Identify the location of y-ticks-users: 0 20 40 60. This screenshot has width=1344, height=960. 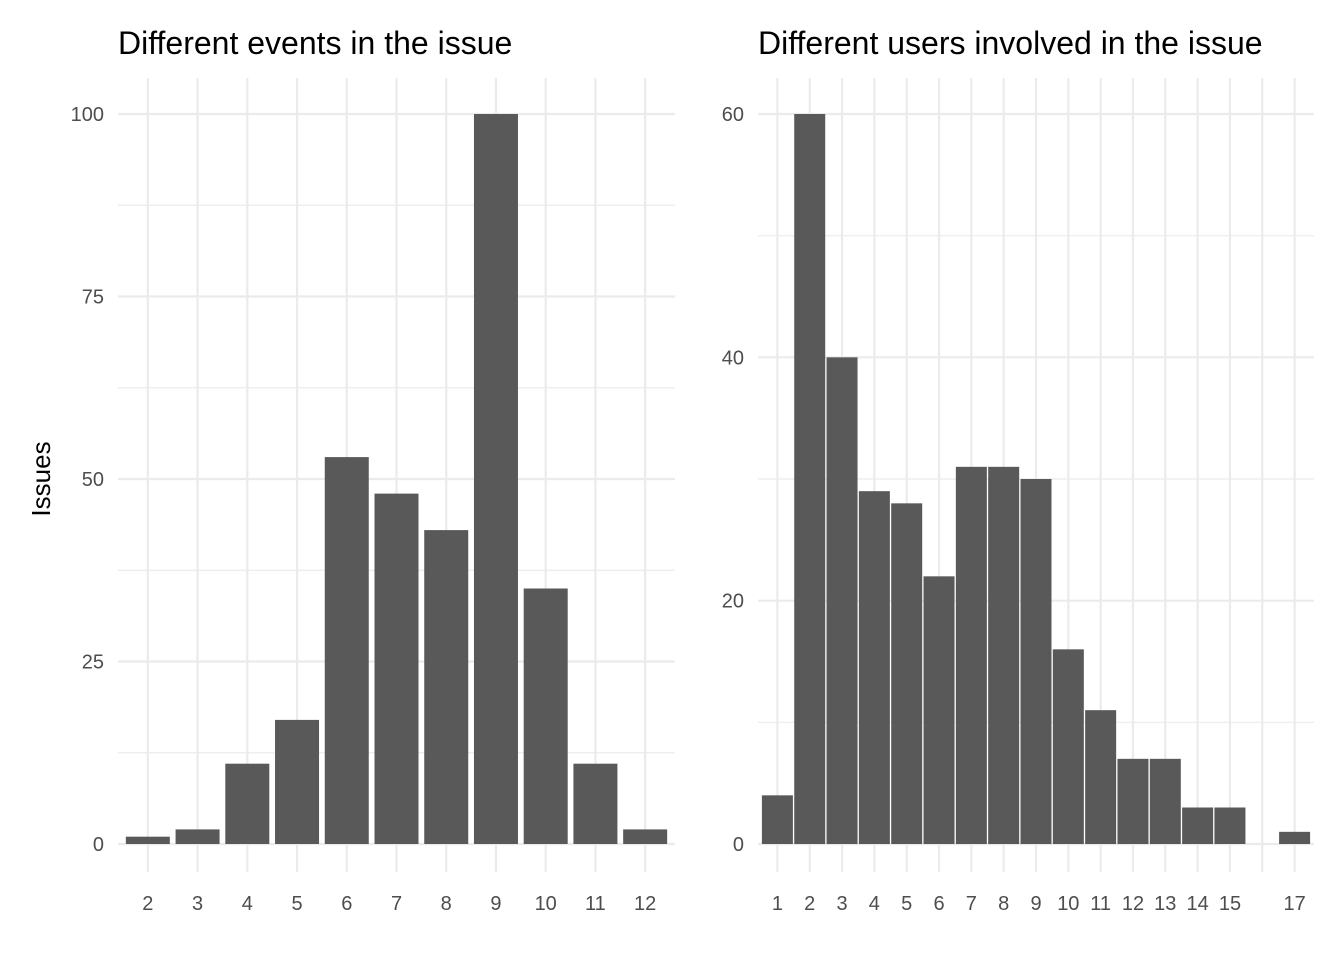
(733, 480).